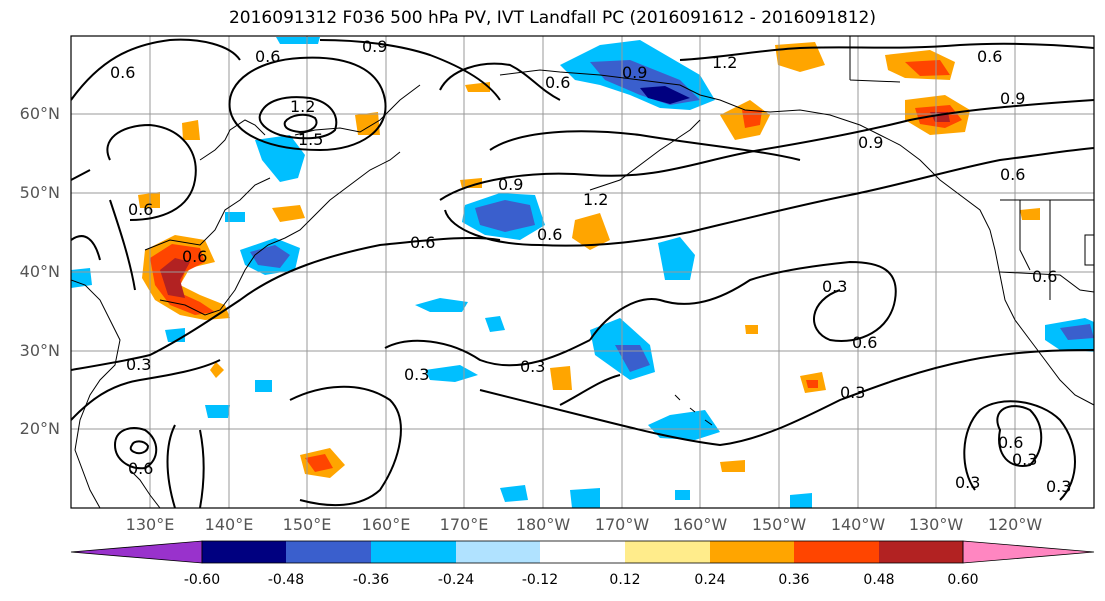 The width and height of the screenshot is (1105, 601). Describe the element at coordinates (879, 580) in the screenshot. I see `colorbar-tick-label: 0.48` at that location.